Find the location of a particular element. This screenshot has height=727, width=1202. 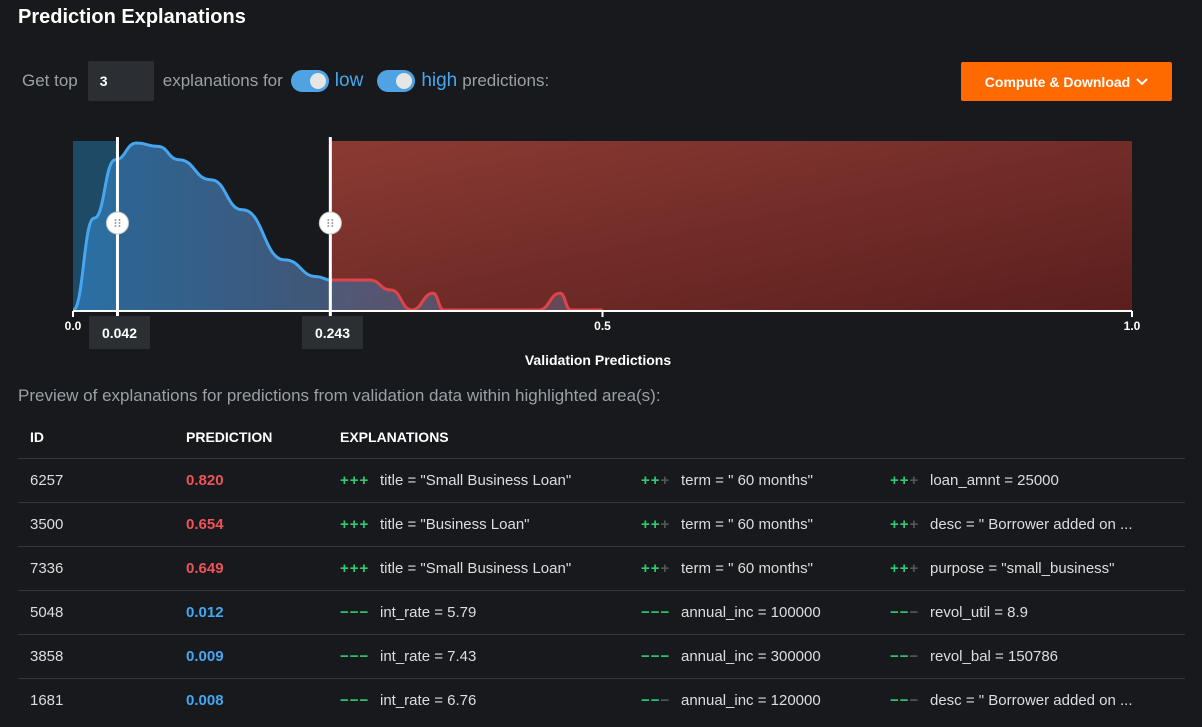

header-id: ID is located at coordinates (37, 437).